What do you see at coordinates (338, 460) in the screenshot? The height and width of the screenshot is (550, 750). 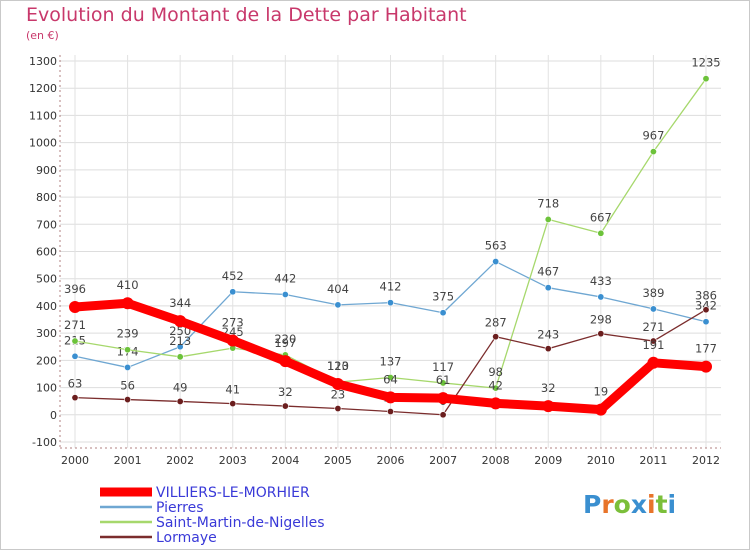 I see `x-tick-label: 2005` at bounding box center [338, 460].